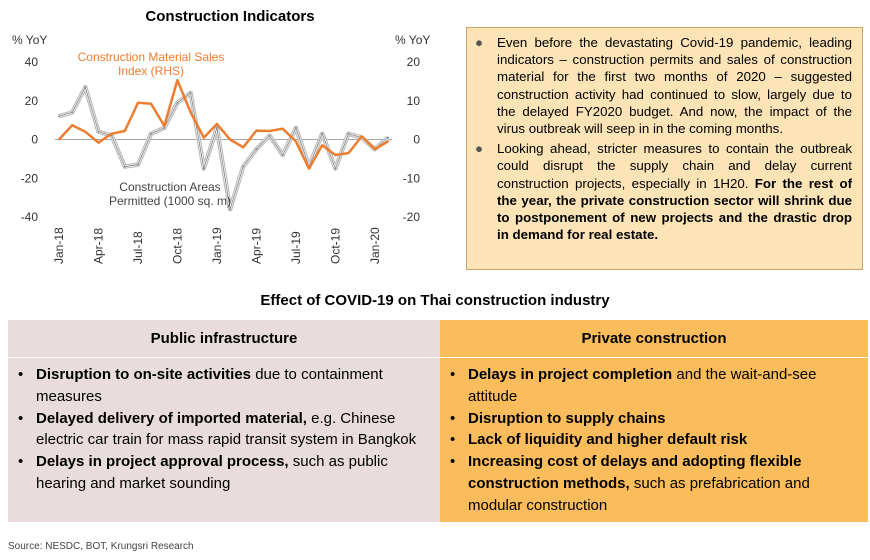  What do you see at coordinates (414, 62) in the screenshot?
I see `right-tick-label: 20` at bounding box center [414, 62].